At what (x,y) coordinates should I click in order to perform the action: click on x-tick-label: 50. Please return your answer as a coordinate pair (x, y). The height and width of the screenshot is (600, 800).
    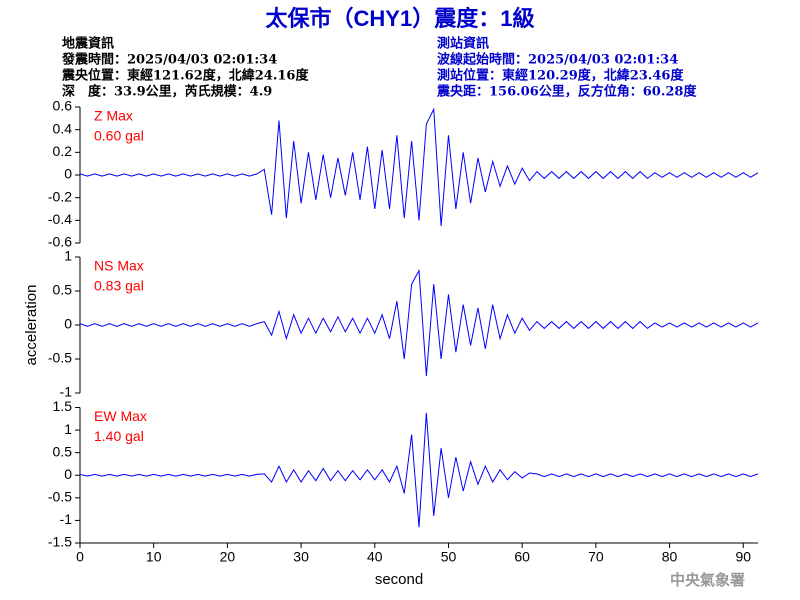
    Looking at the image, I should click on (449, 557).